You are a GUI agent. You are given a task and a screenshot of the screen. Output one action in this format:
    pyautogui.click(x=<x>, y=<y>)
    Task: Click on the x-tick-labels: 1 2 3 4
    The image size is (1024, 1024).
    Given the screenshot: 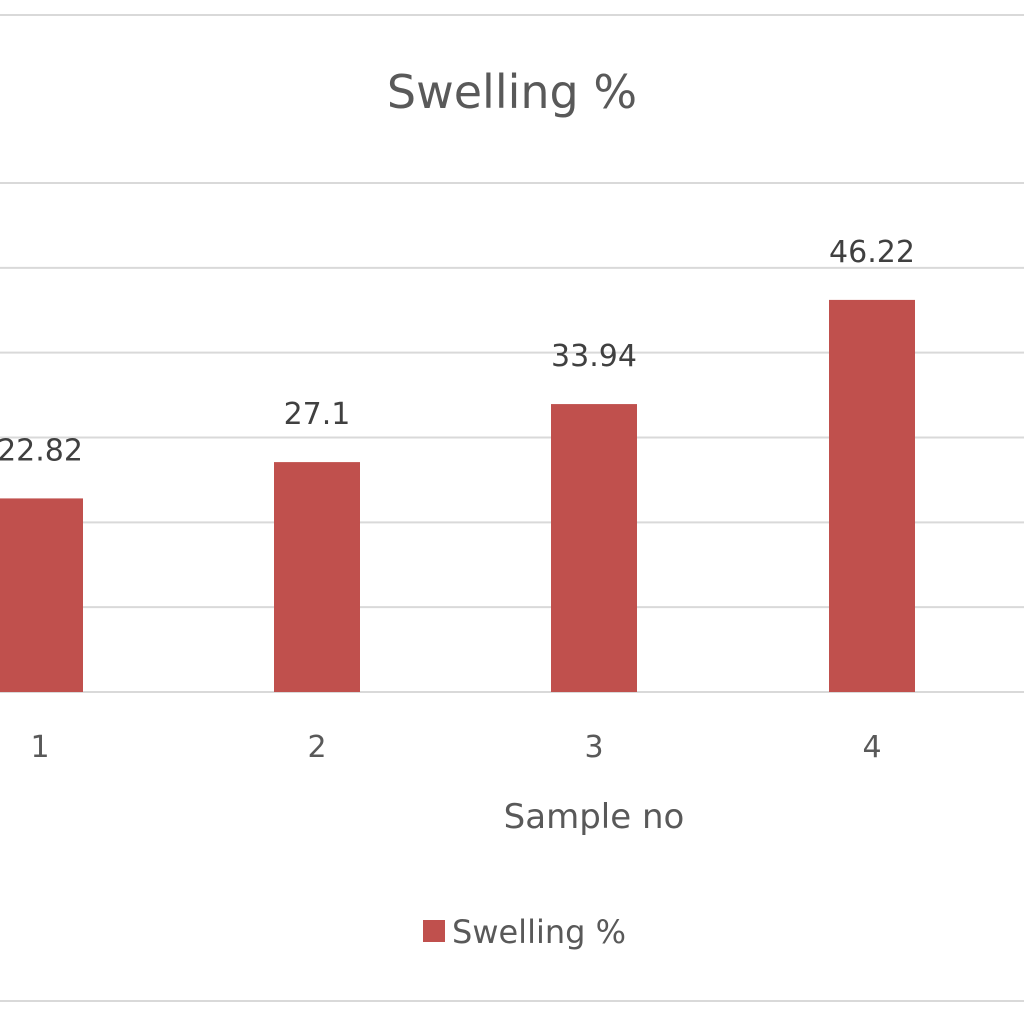 What is the action you would take?
    pyautogui.click(x=455, y=747)
    